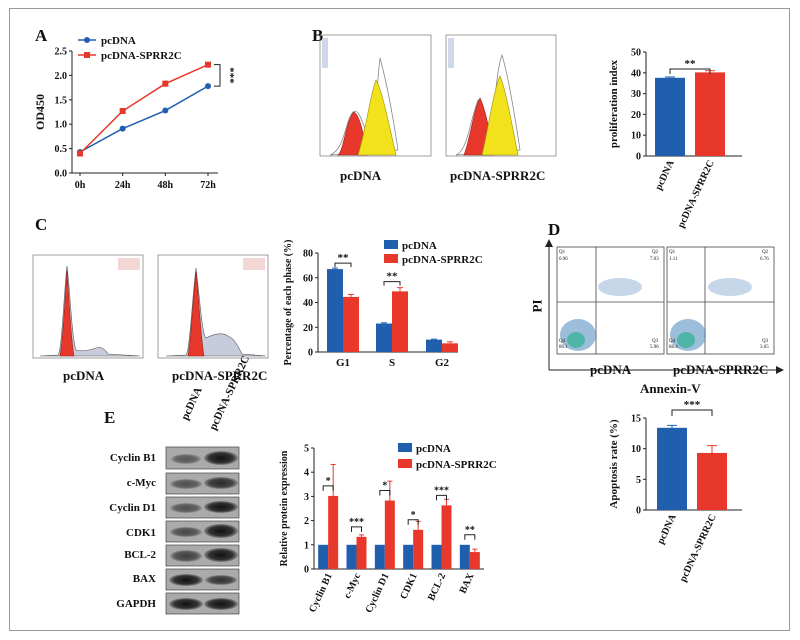 Image resolution: width=800 pixels, height=640 pixels. What do you see at coordinates (308, 278) in the screenshot?
I see `y-tick-label: 60` at bounding box center [308, 278].